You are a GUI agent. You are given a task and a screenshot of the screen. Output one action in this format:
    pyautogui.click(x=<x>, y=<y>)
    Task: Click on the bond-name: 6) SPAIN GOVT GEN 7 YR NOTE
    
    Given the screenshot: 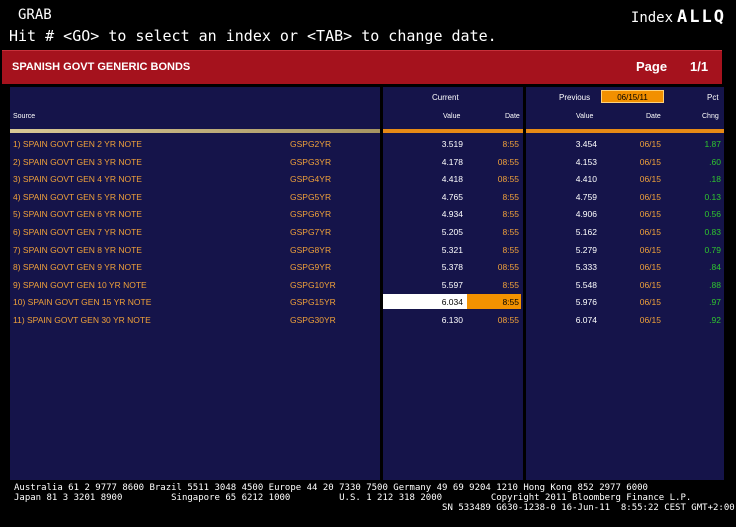 What is the action you would take?
    pyautogui.click(x=77, y=232)
    